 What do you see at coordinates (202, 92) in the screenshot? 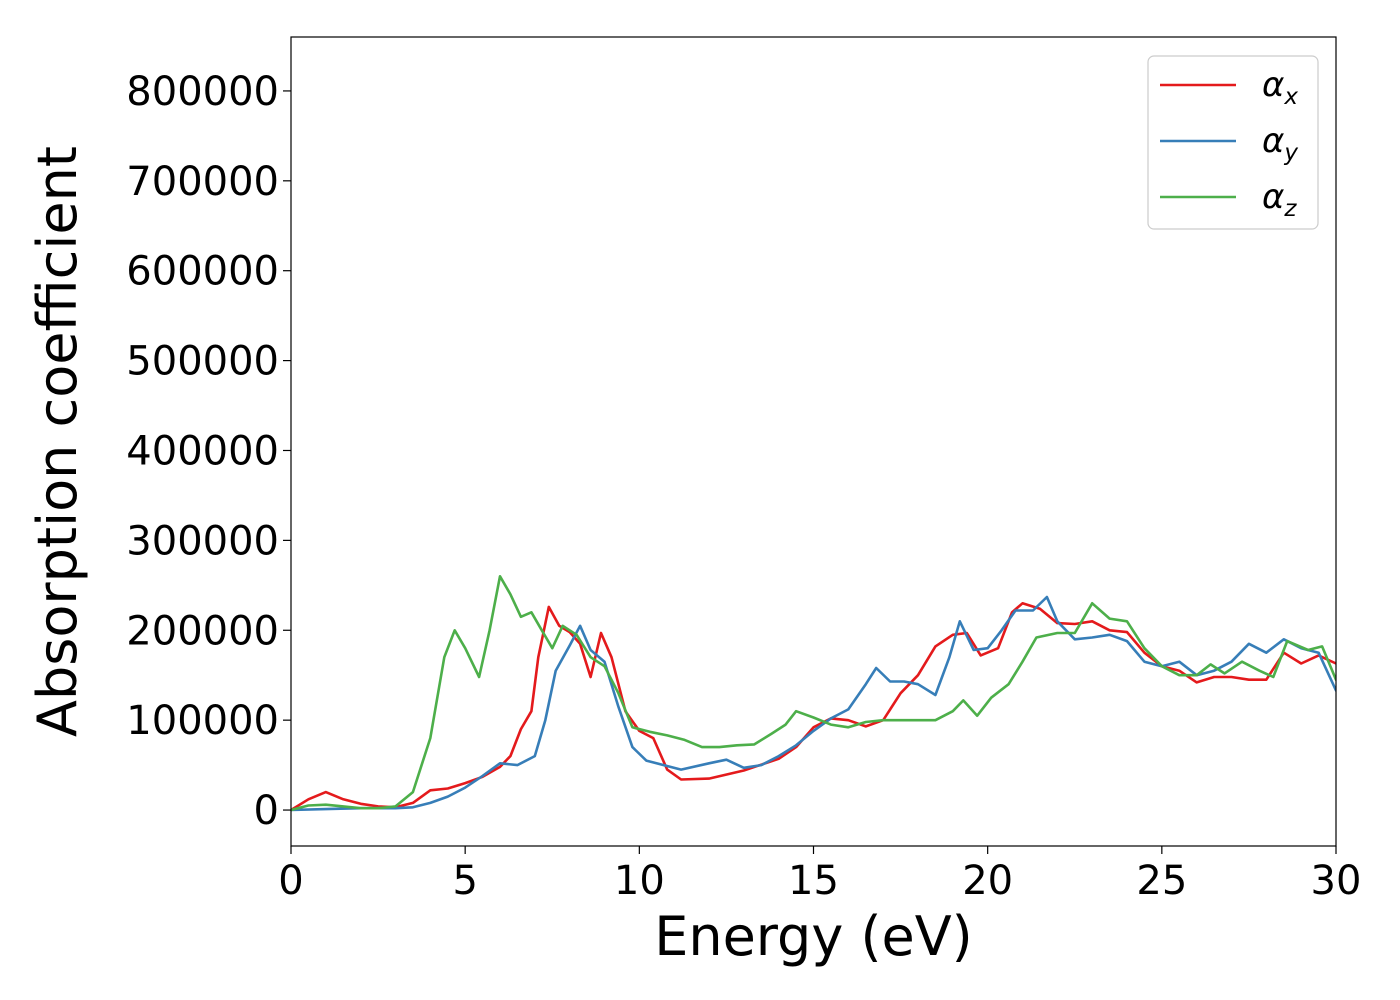
I see `y-tick-label: 800000` at bounding box center [202, 92].